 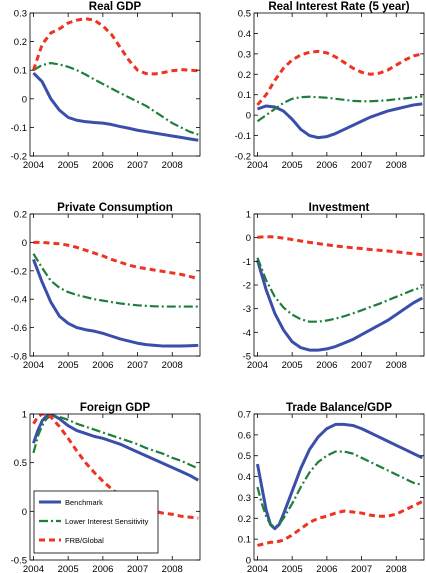 What do you see at coordinates (115, 7) in the screenshot?
I see `panel-title: Real GDP` at bounding box center [115, 7].